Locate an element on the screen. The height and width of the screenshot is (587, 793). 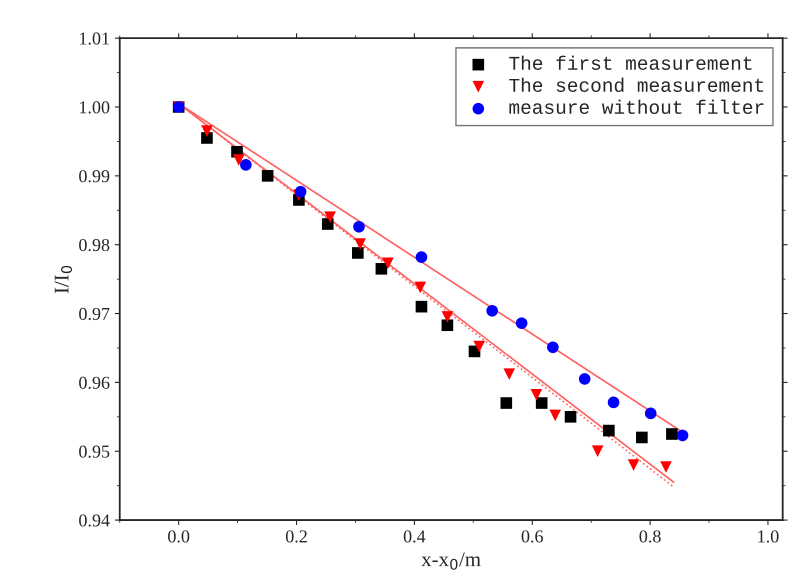
legend-label: The second measurement is located at coordinates (636, 85).